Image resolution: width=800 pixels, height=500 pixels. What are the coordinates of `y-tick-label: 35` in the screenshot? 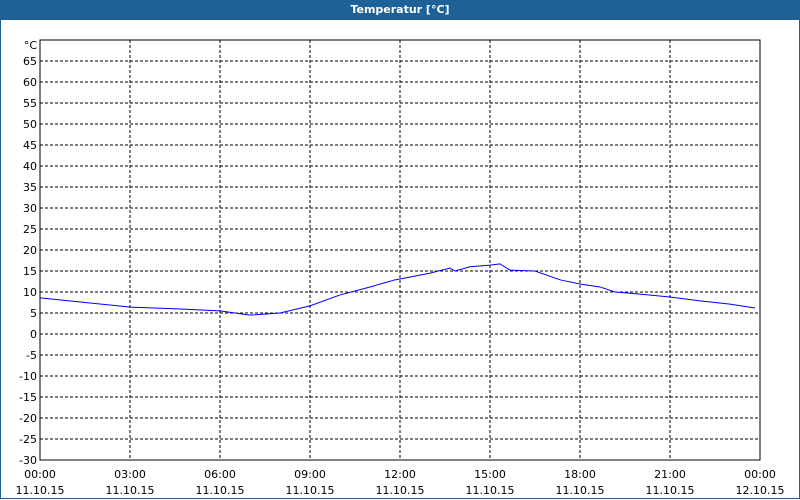 It's located at (30, 187).